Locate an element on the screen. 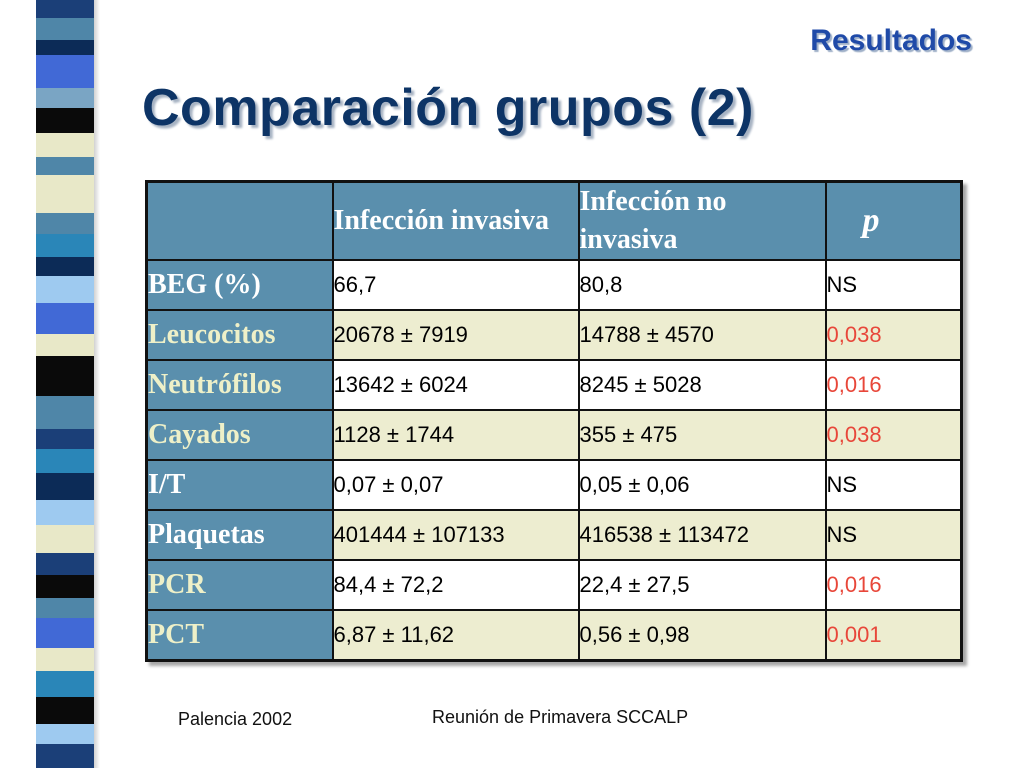  header-infeccion-no-invasiva: Infección no invasiva is located at coordinates (702, 220).